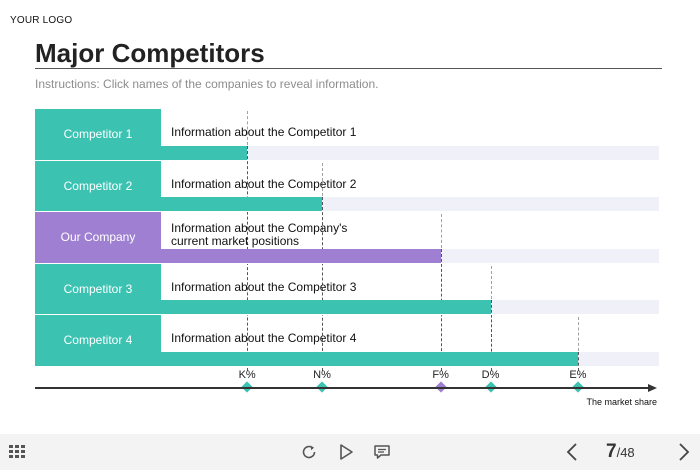 Image resolution: width=700 pixels, height=470 pixels. Describe the element at coordinates (98, 134) in the screenshot. I see `company-button-1: Competitor 1` at that location.